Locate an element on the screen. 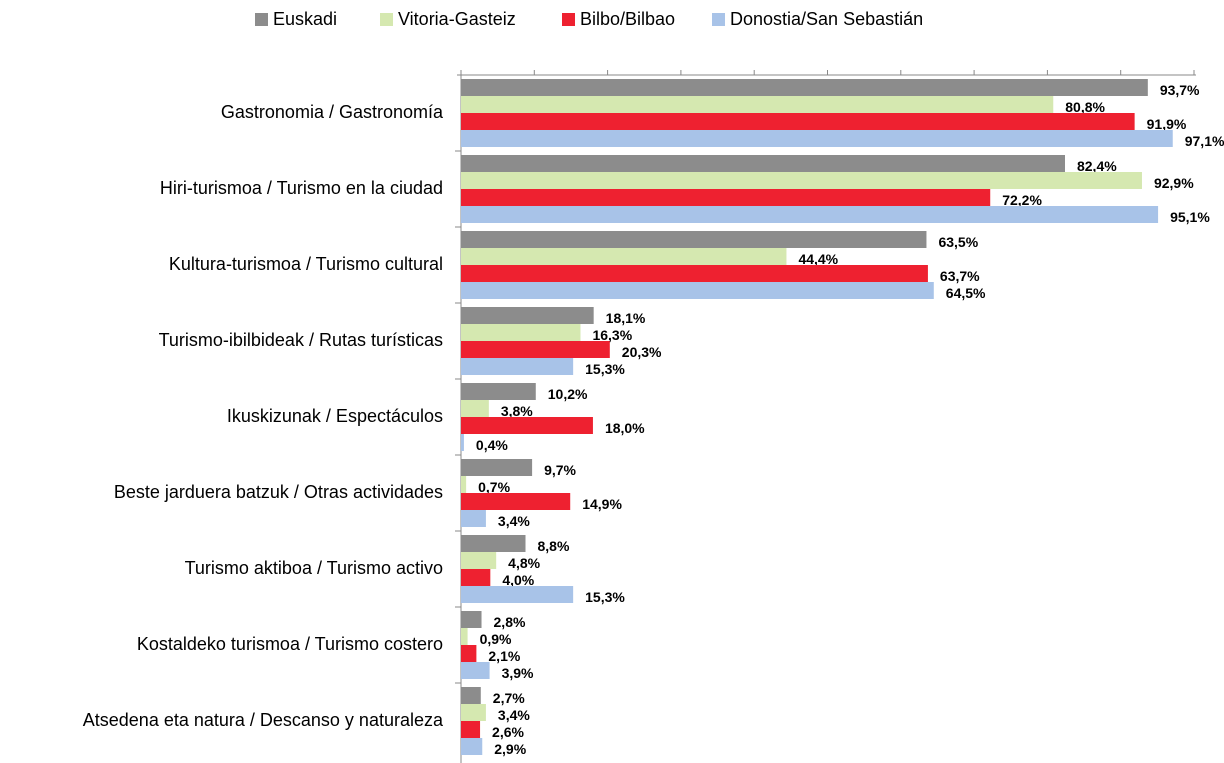 This screenshot has height=763, width=1224. value-label: 91,9% is located at coordinates (1167, 124).